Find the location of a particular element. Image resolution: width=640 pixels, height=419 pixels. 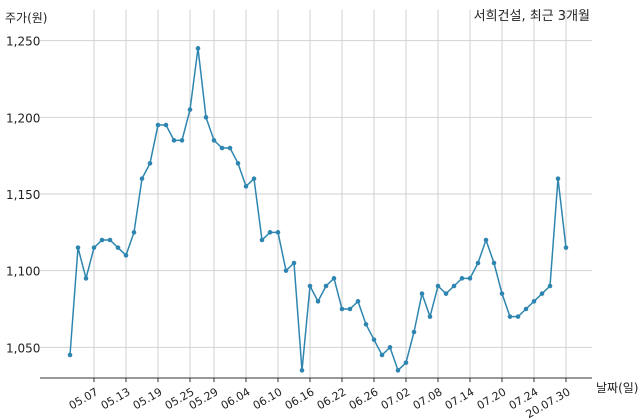

x-tick-label: 06.26 is located at coordinates (364, 398).